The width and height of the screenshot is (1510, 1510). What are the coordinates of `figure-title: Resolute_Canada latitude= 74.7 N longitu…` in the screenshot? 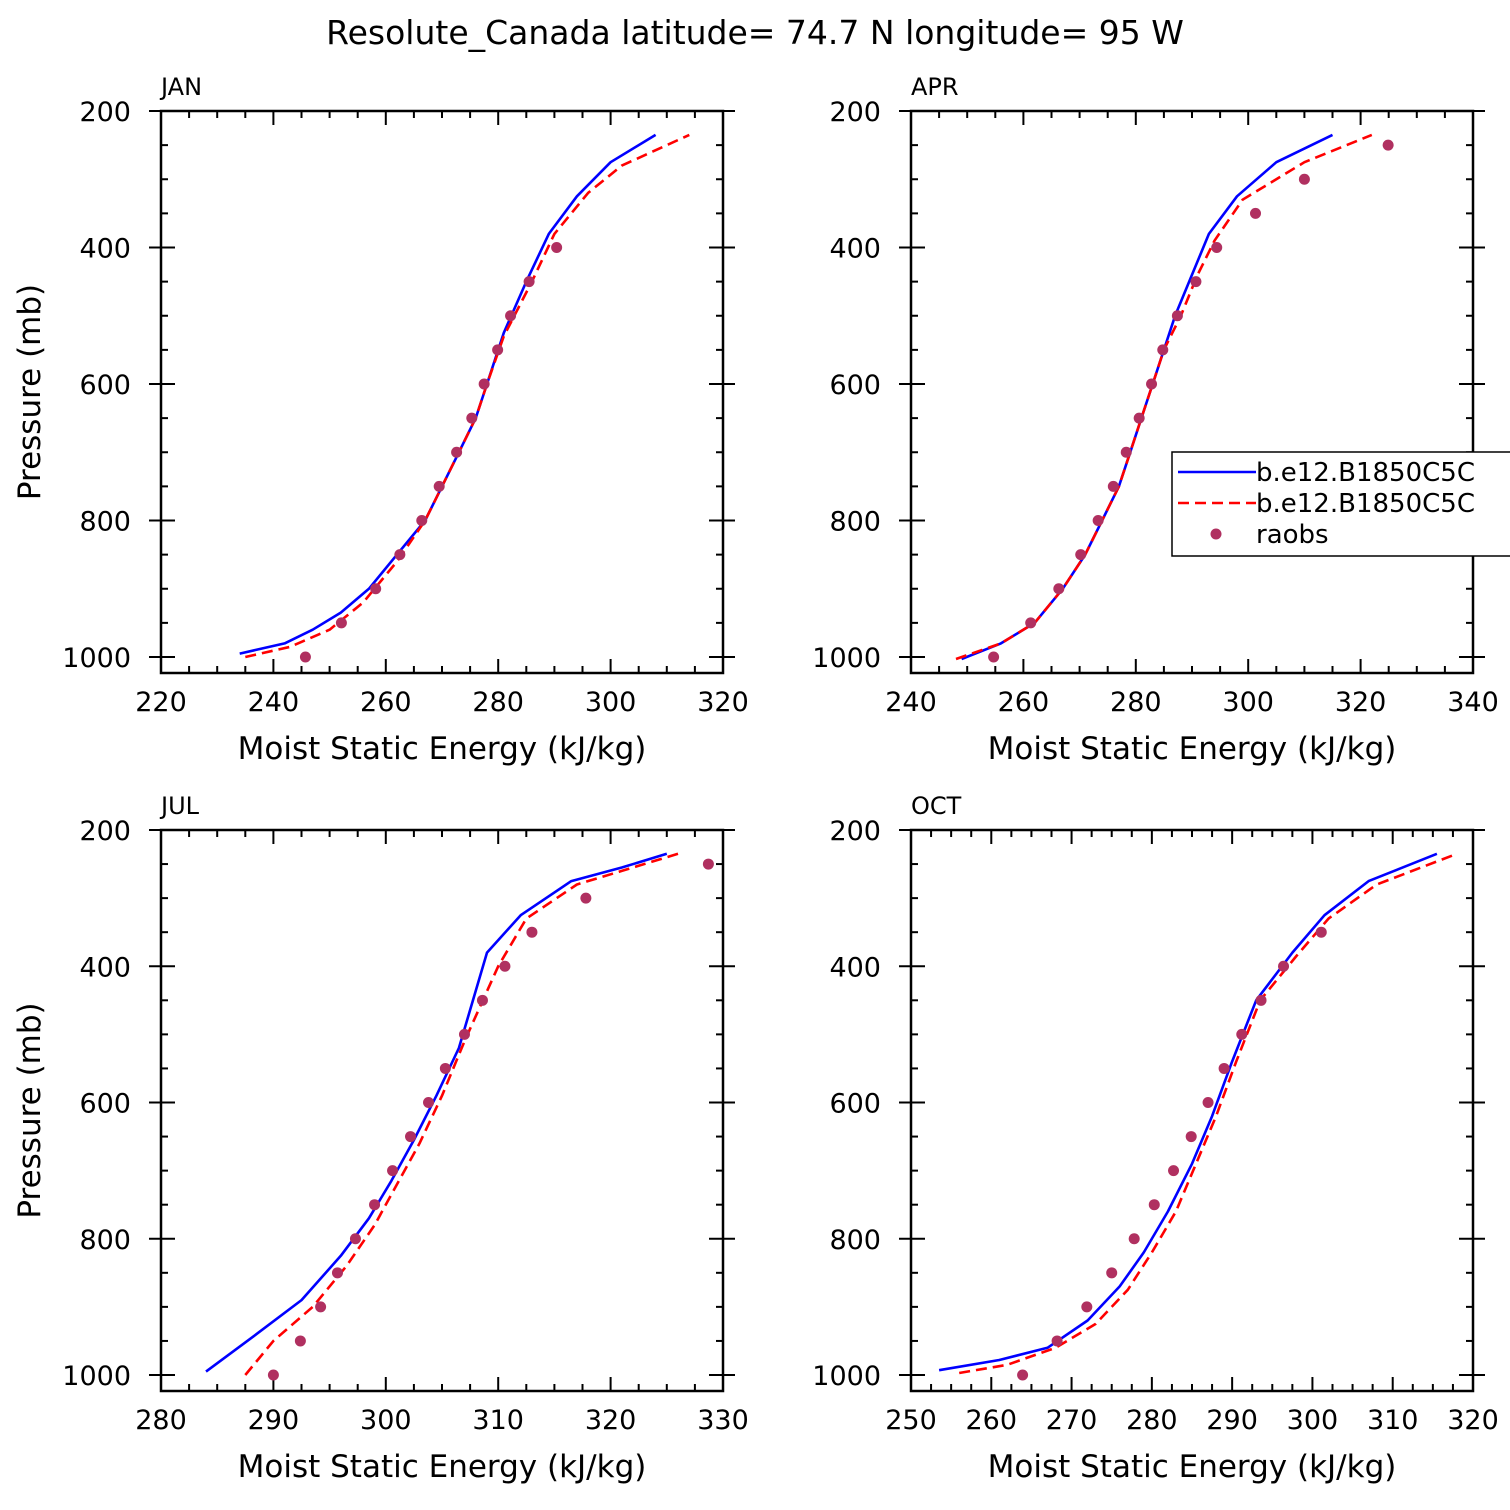 It's located at (755, 32).